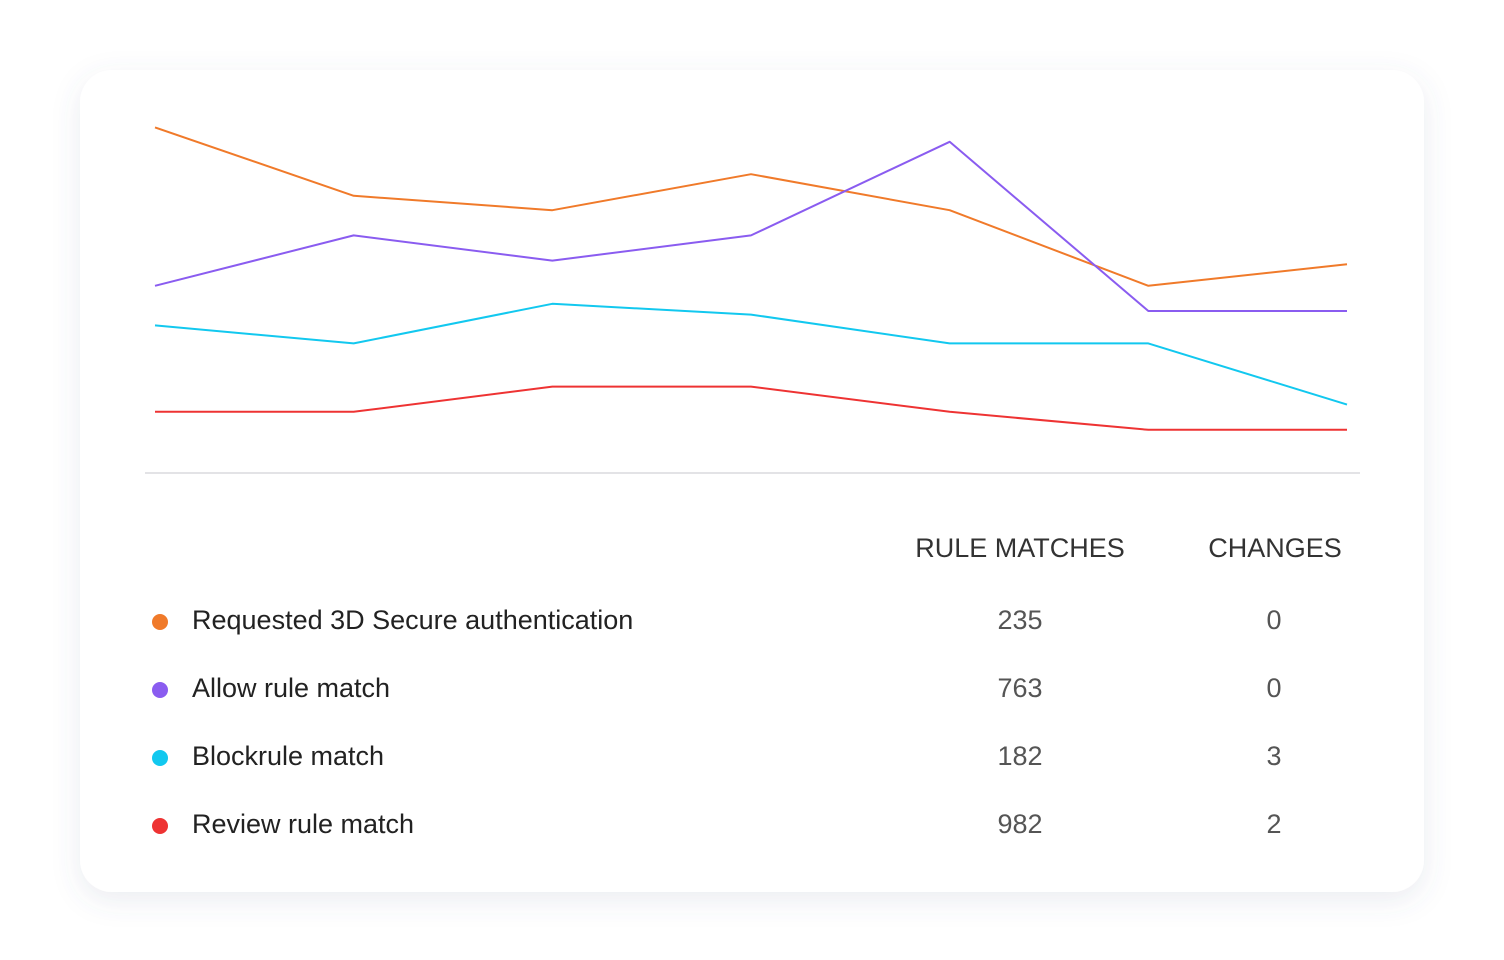 The width and height of the screenshot is (1504, 960). I want to click on legend-label: Requested 3D Secure authentication, so click(412, 620).